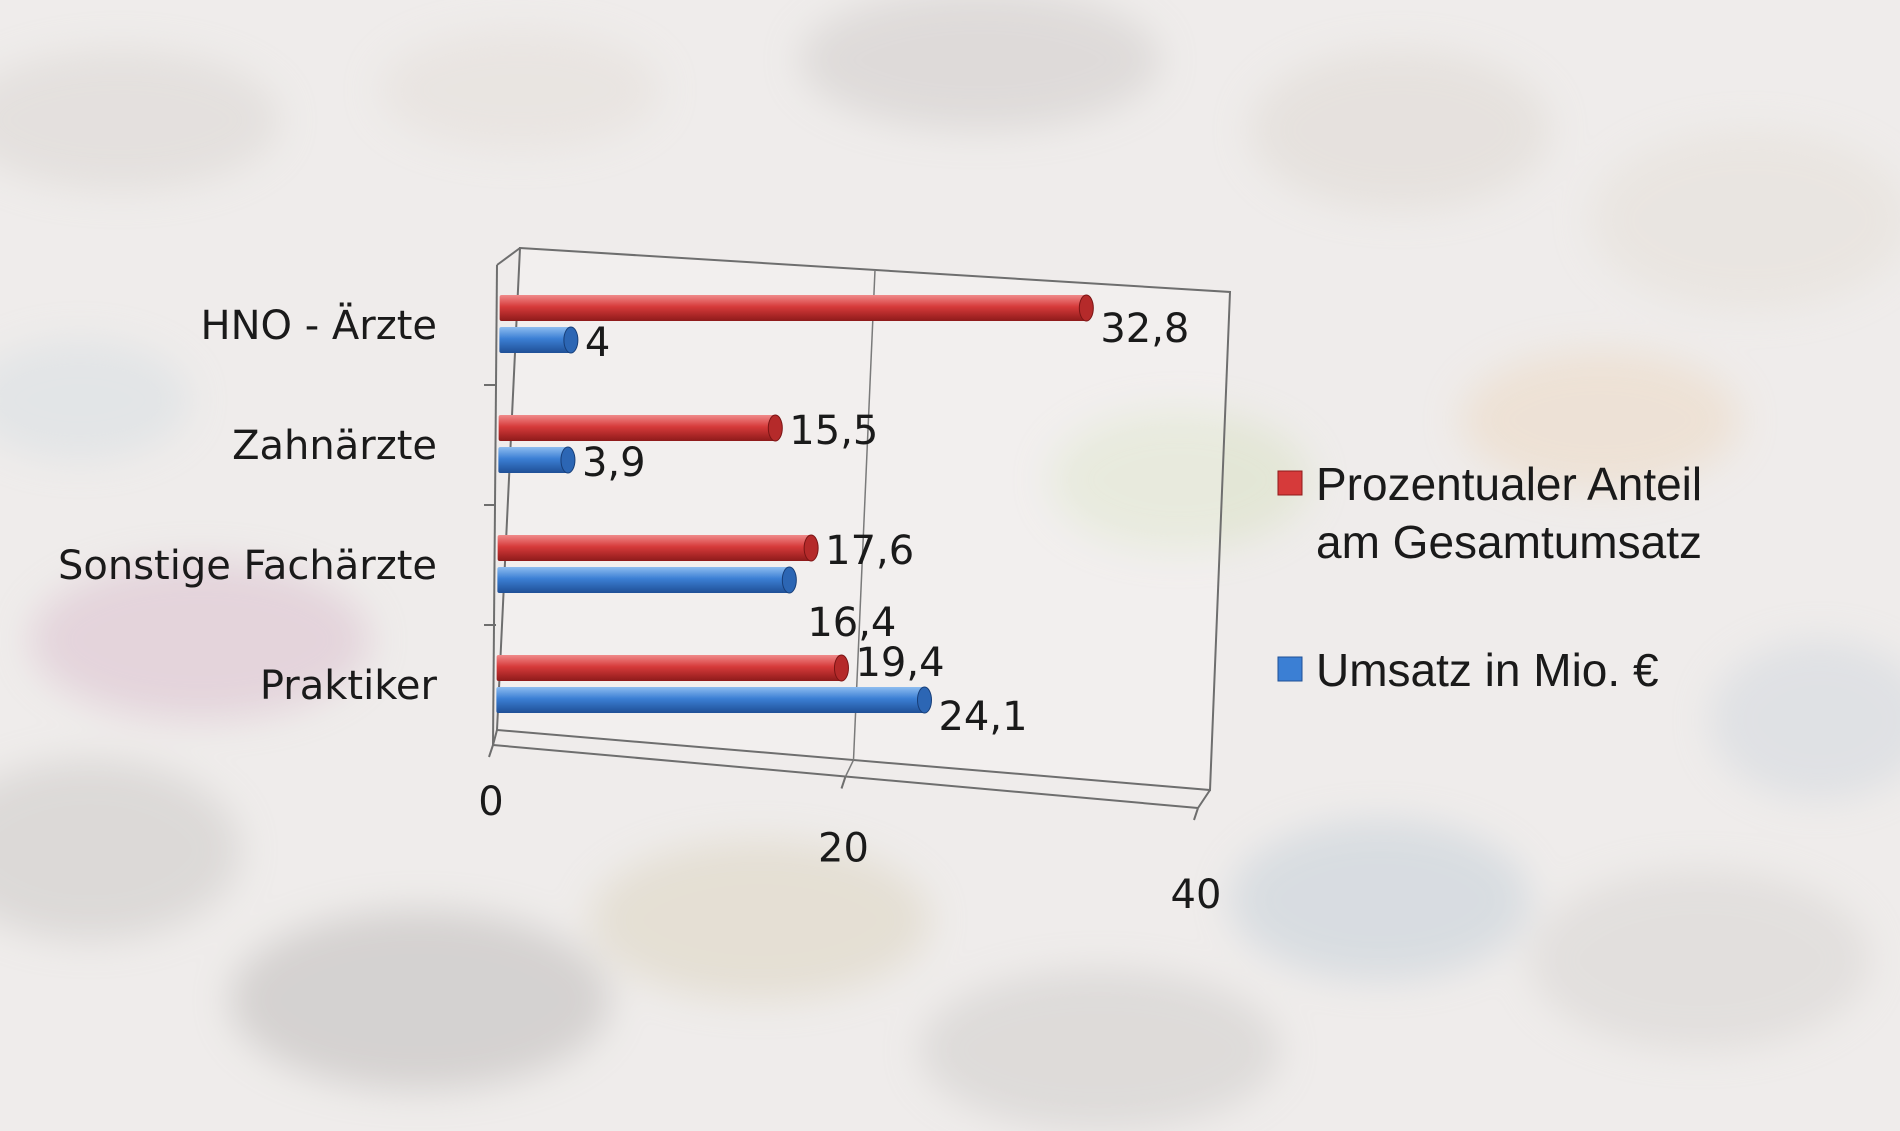 This screenshot has width=1900, height=1131. I want to click on gridlines, so click(860, 523).